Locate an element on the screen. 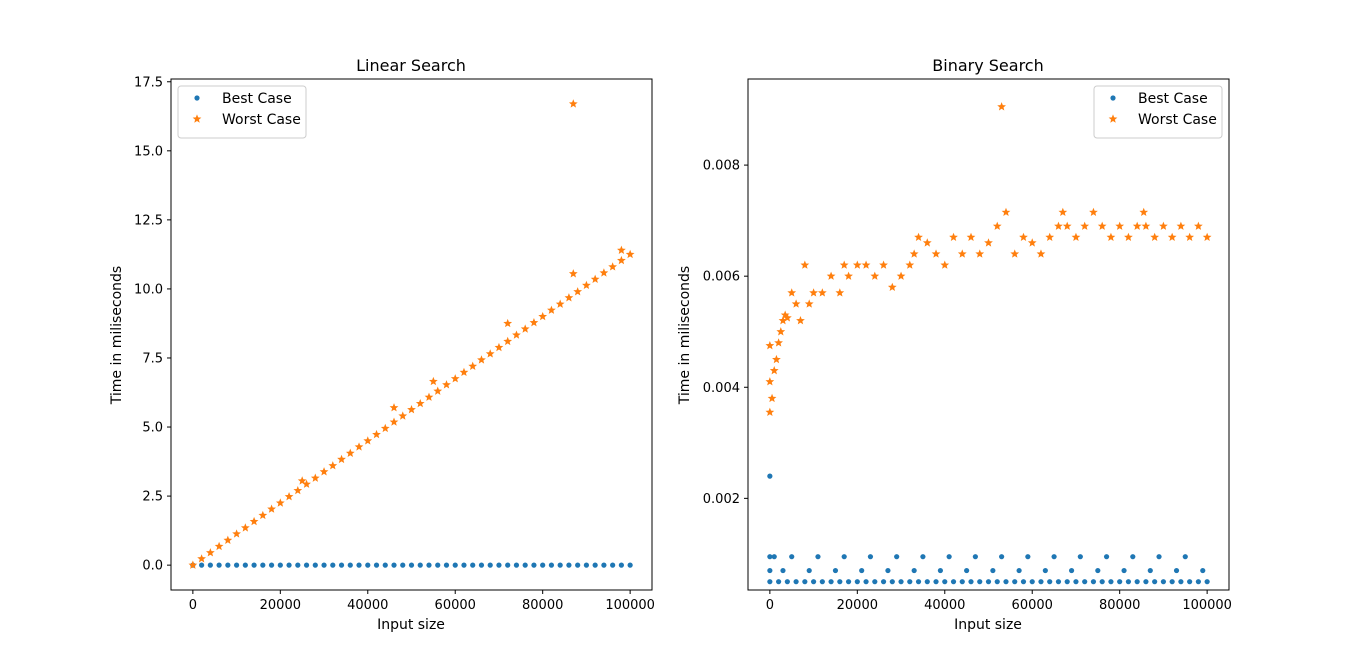  y-axis-label: Time in miliseconds is located at coordinates (117, 335).